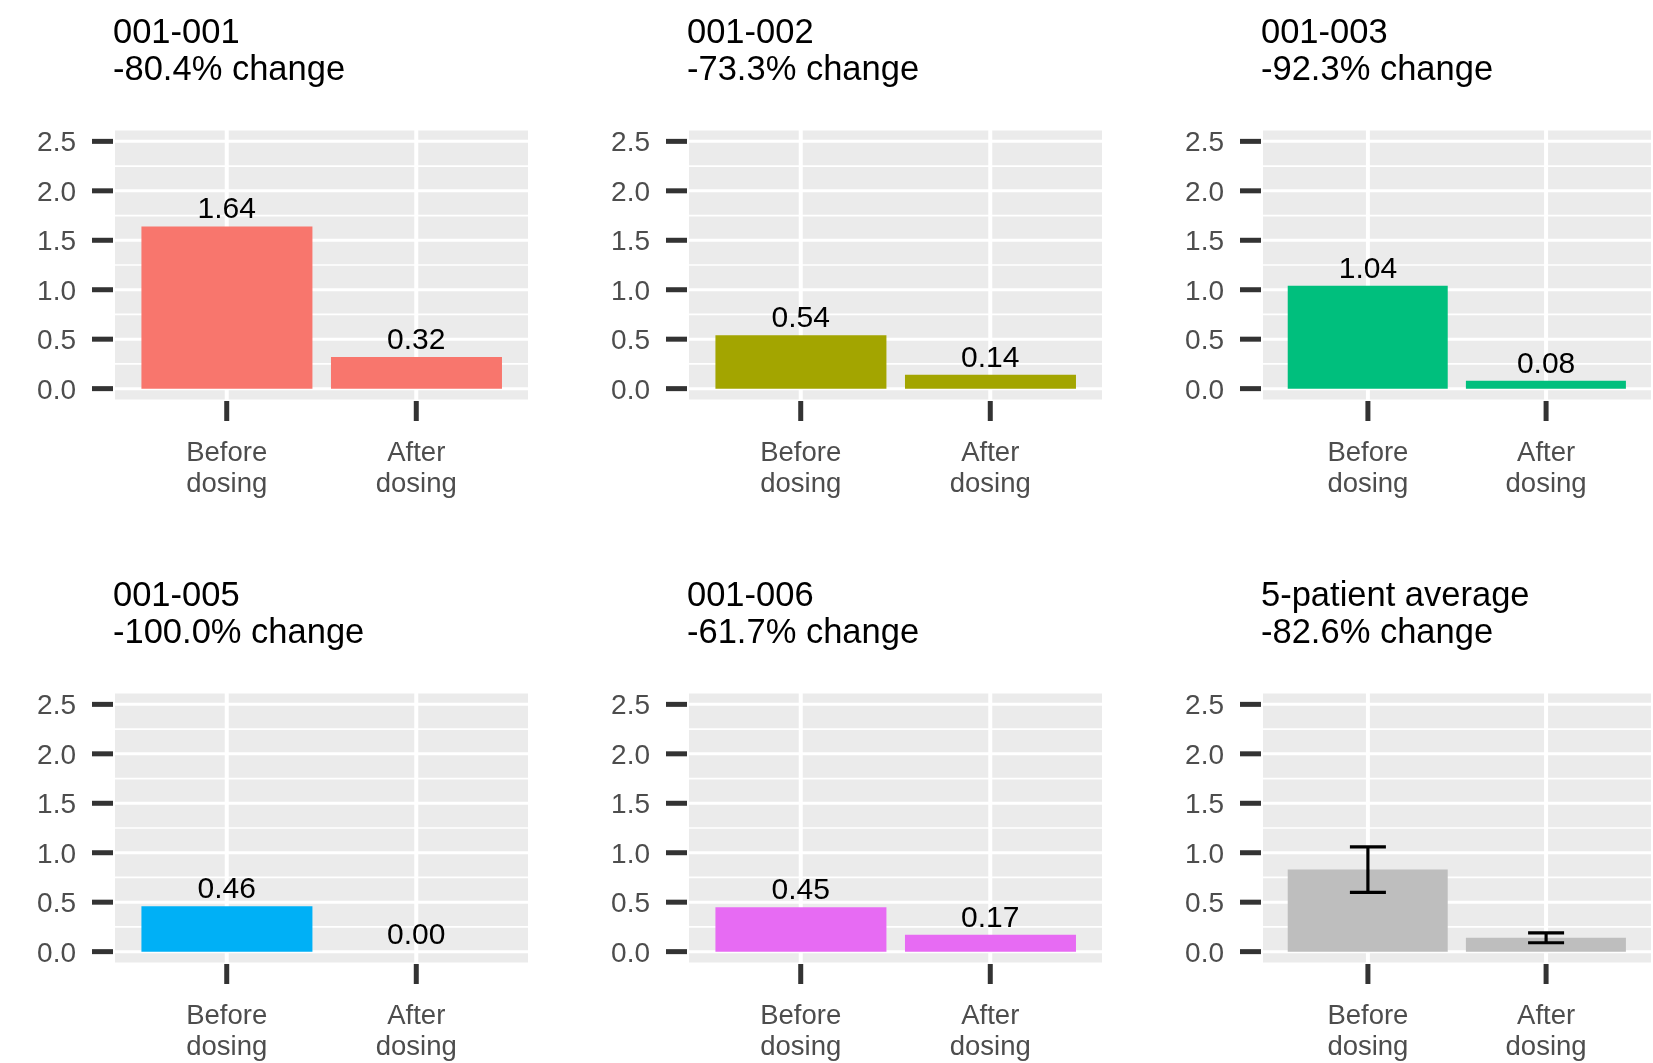  I want to click on chart-title: 001-006, so click(751, 594).